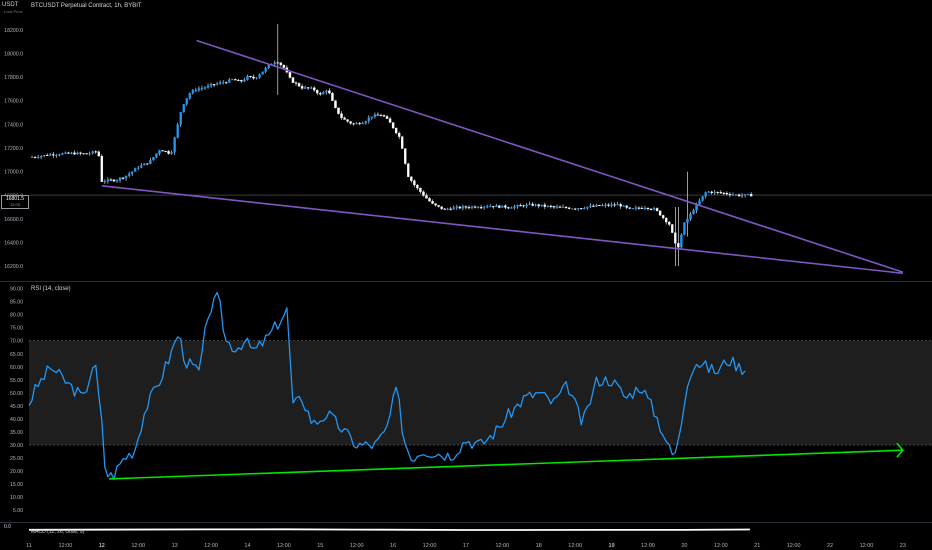 Image resolution: width=932 pixels, height=550 pixels. I want to click on macd-chart, so click(466, 530).